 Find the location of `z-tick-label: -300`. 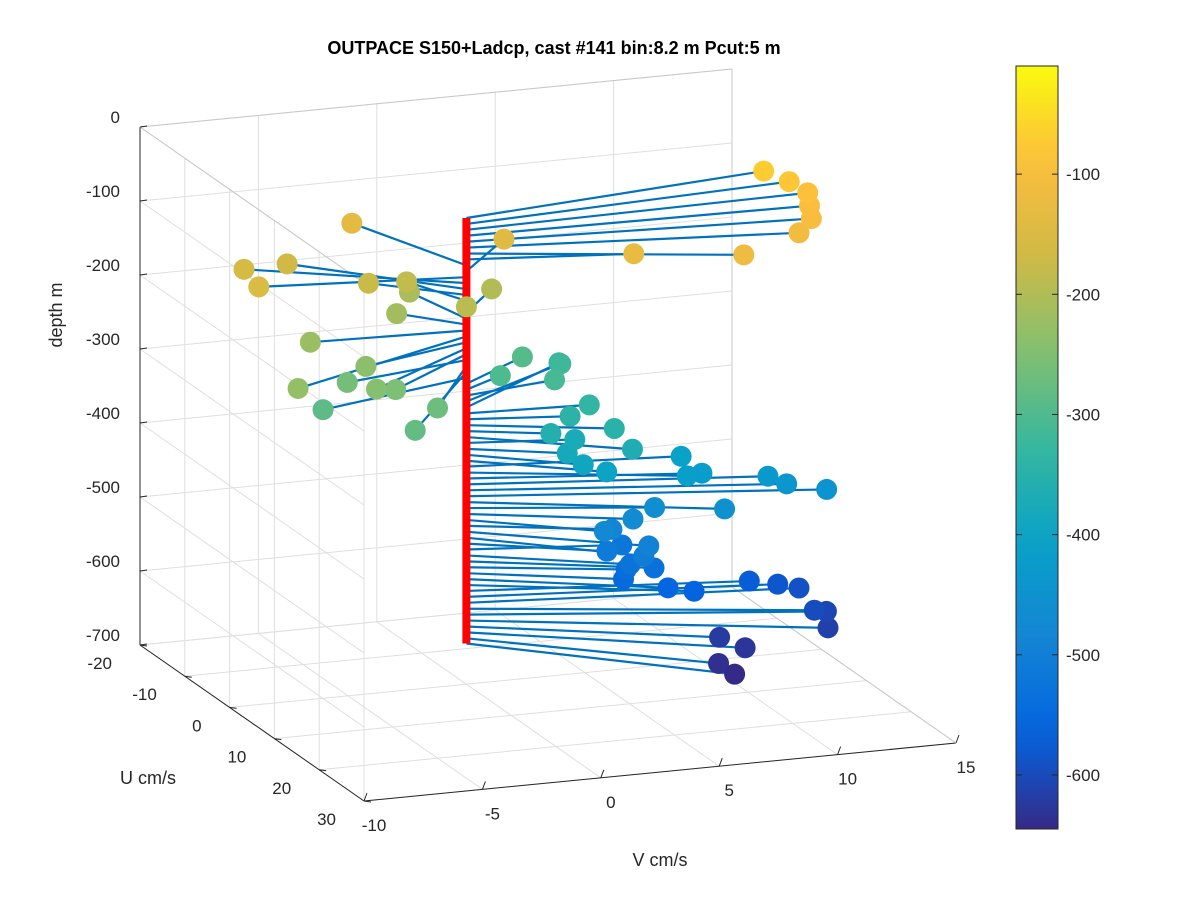

z-tick-label: -300 is located at coordinates (103, 339).